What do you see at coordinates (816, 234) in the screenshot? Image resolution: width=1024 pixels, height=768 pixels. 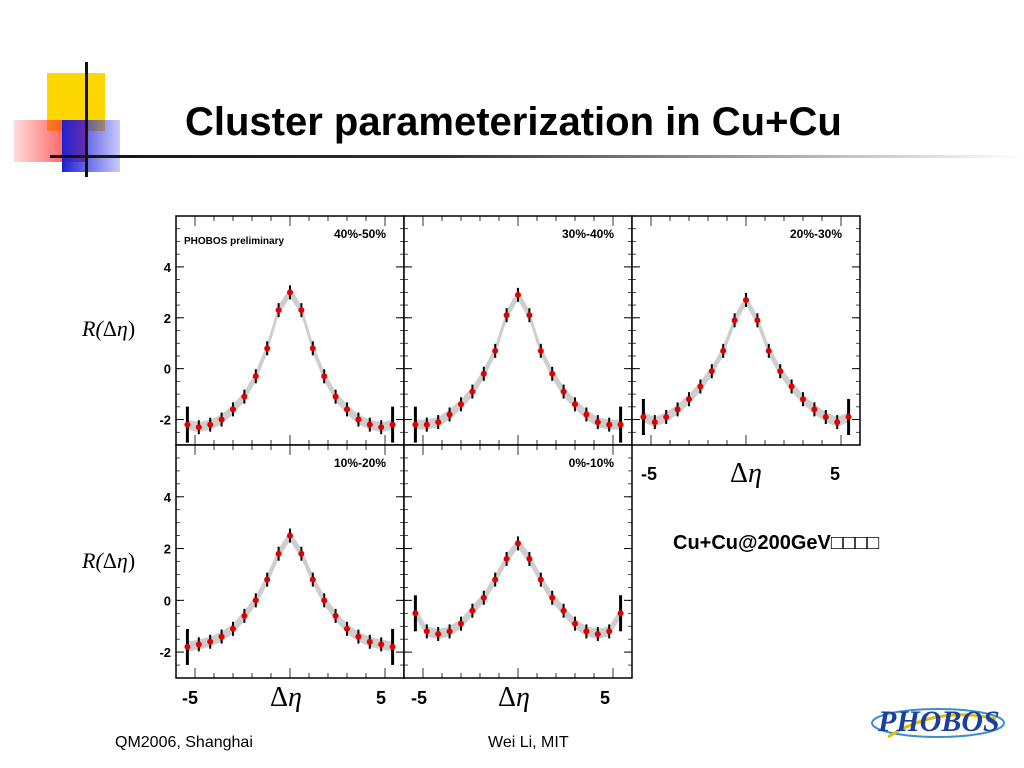 I see `centrality-label-3: 20%-30%` at bounding box center [816, 234].